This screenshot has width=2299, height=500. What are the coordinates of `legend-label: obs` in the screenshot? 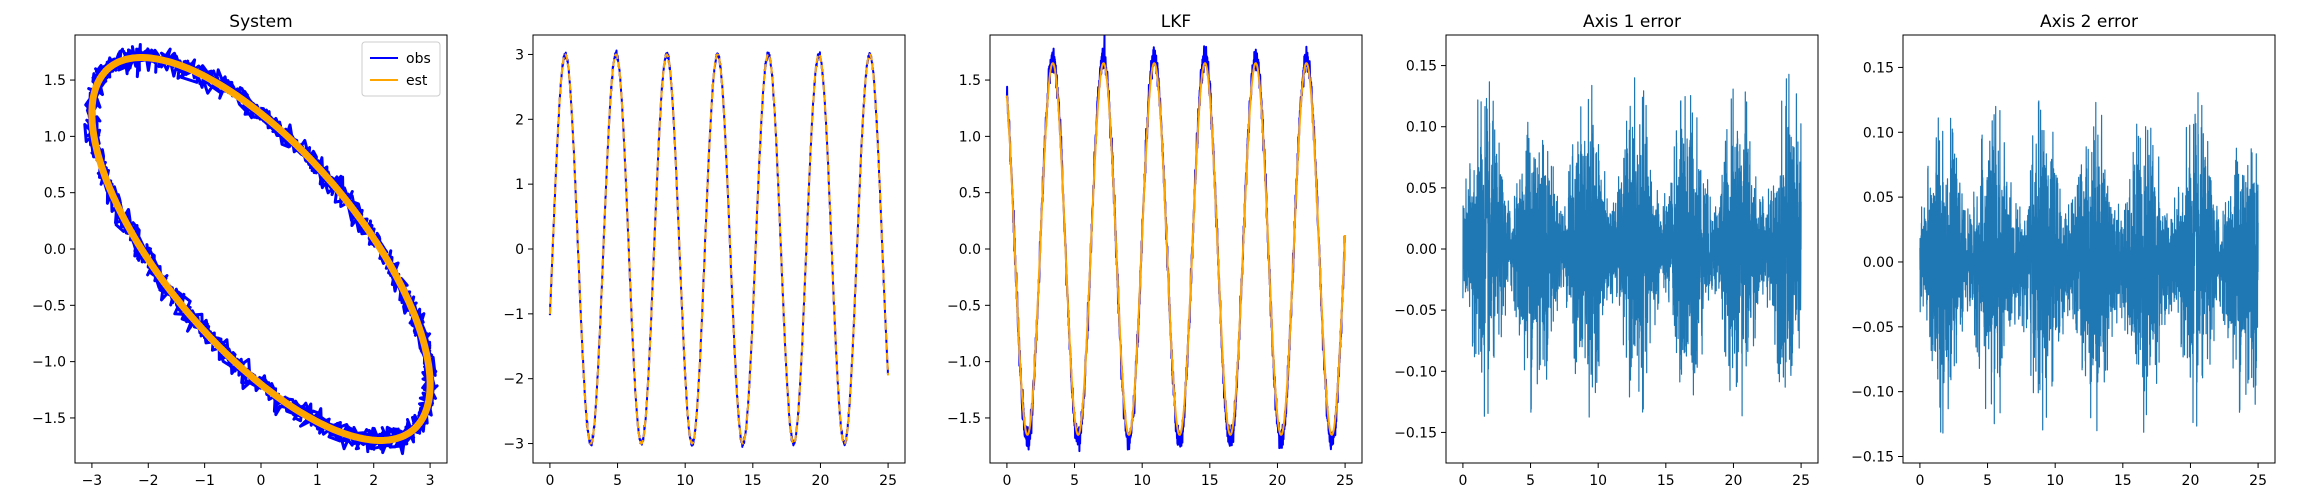 It's located at (418, 59).